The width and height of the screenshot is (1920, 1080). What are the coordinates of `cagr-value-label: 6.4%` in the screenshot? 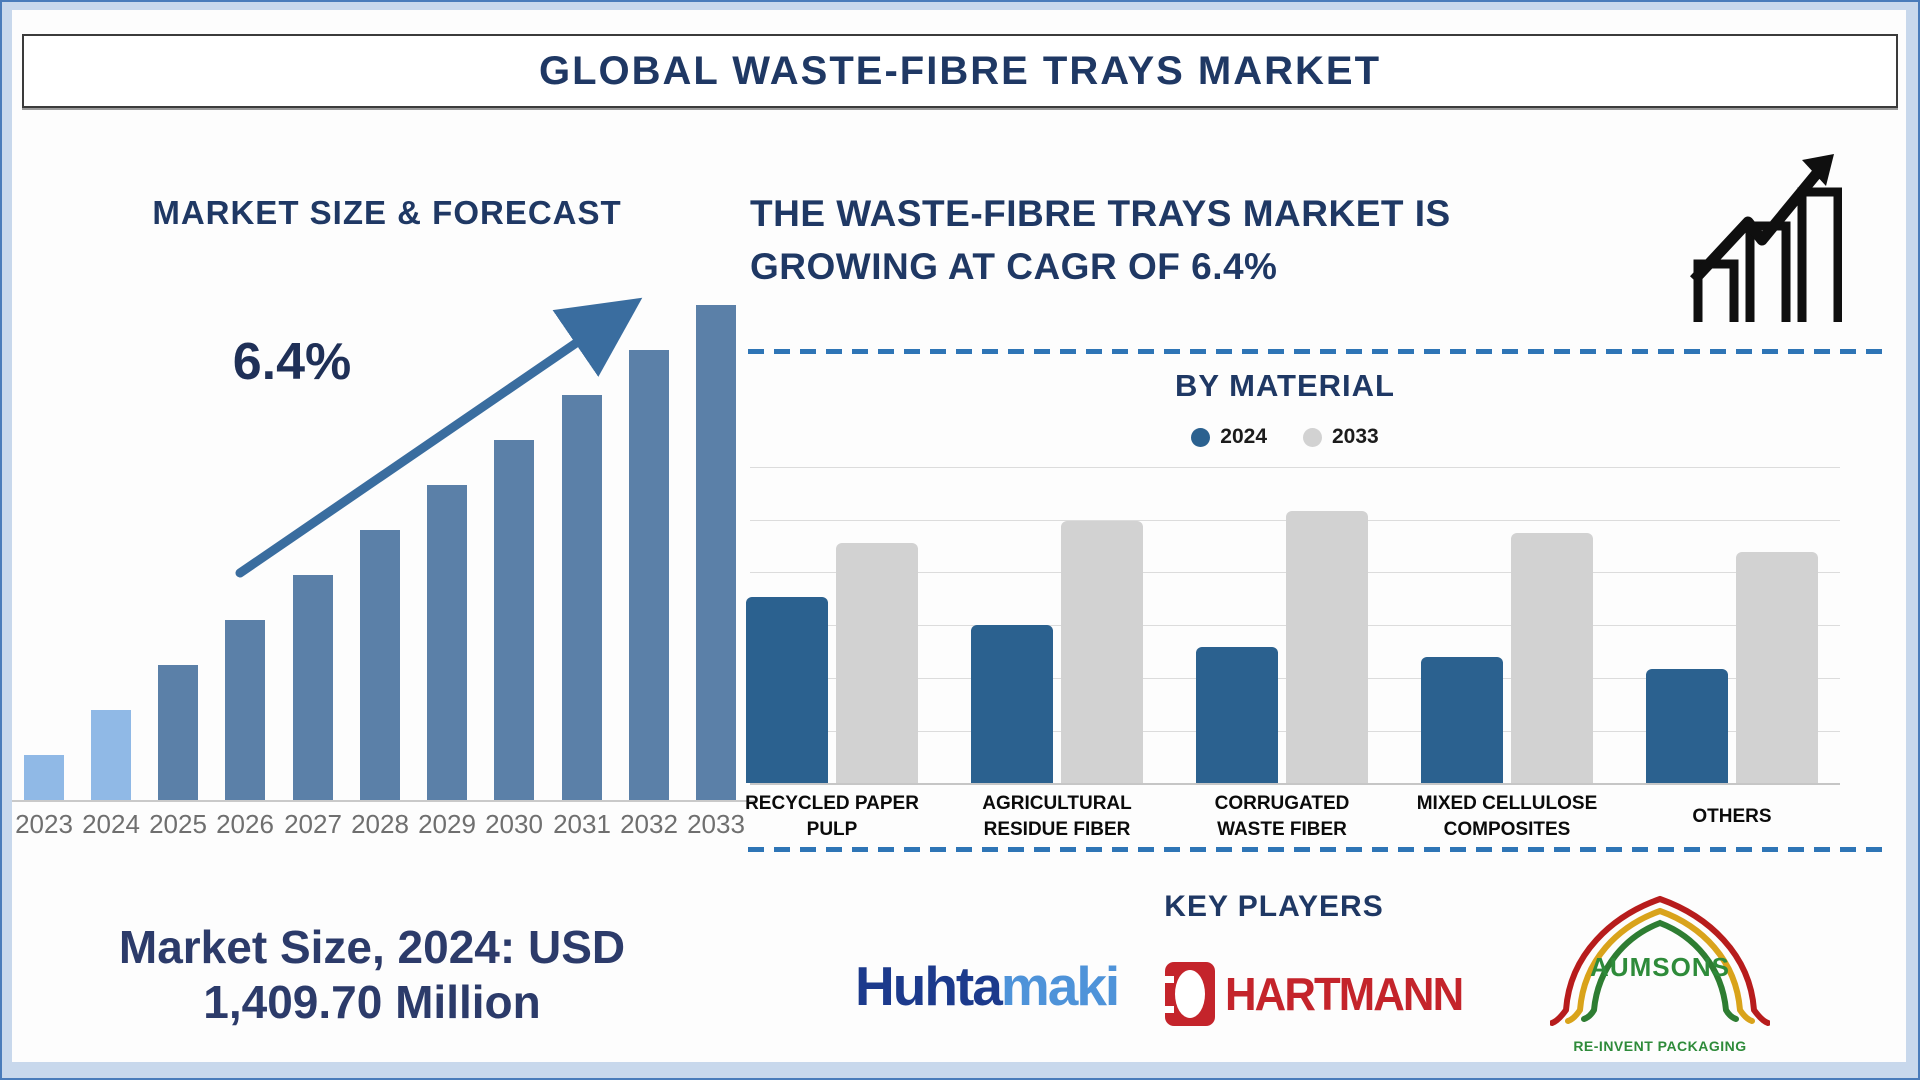 It's located at (292, 362).